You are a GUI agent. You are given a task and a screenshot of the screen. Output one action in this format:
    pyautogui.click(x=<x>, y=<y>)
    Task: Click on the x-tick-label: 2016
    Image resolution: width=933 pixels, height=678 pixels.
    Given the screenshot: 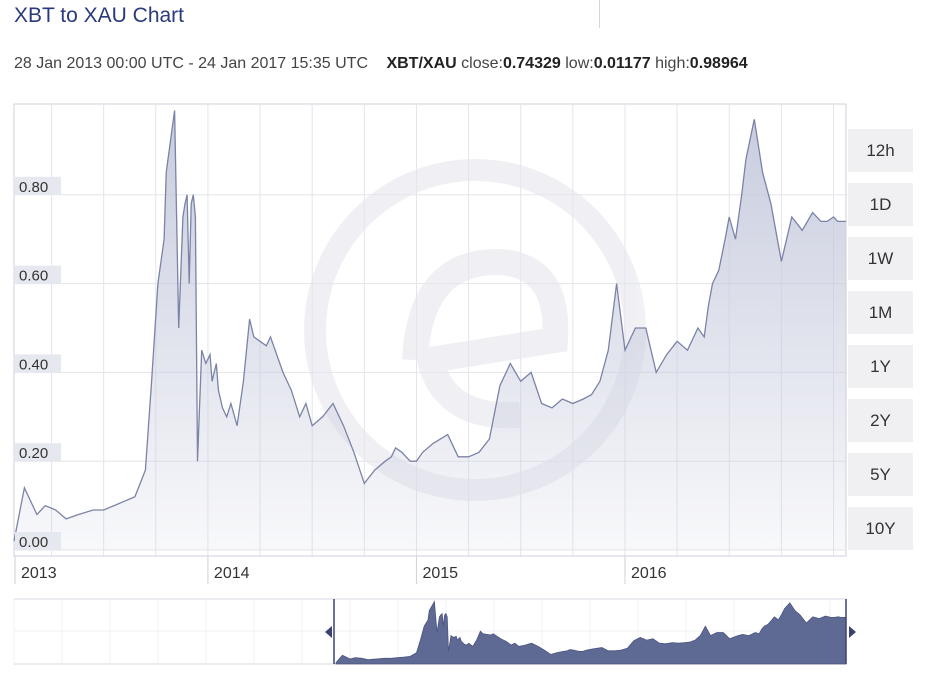 What is the action you would take?
    pyautogui.click(x=649, y=573)
    